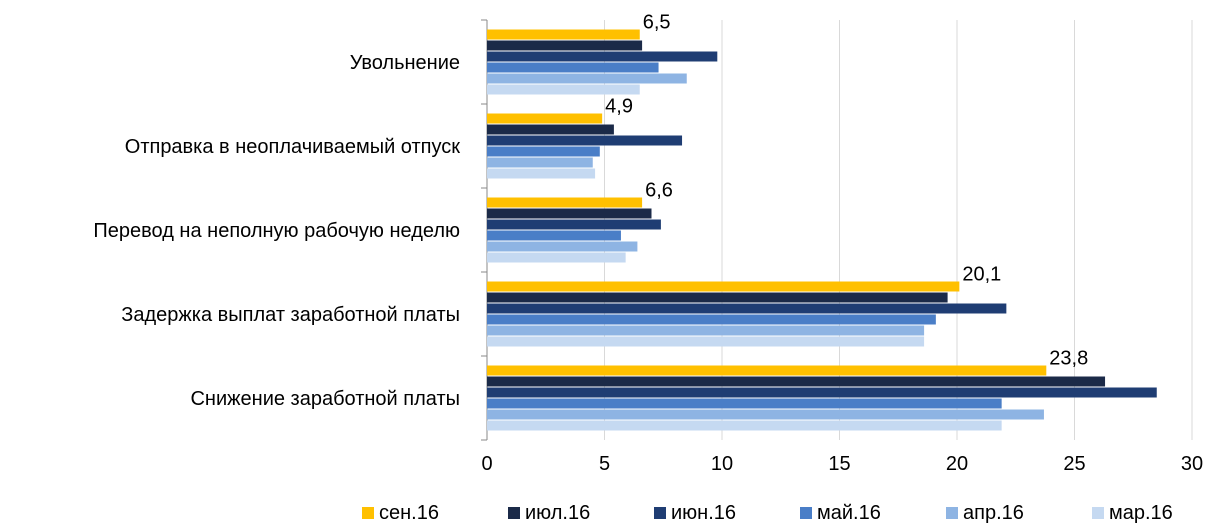  What do you see at coordinates (849, 513) in the screenshot?
I see `legend-label: май.16` at bounding box center [849, 513].